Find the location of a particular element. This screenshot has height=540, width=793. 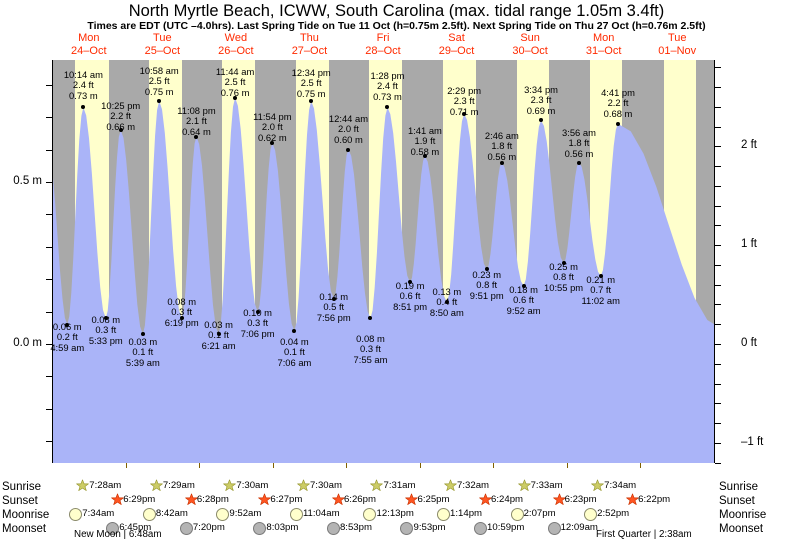

moon-phase-name-1: New Moon is located at coordinates (97, 534).